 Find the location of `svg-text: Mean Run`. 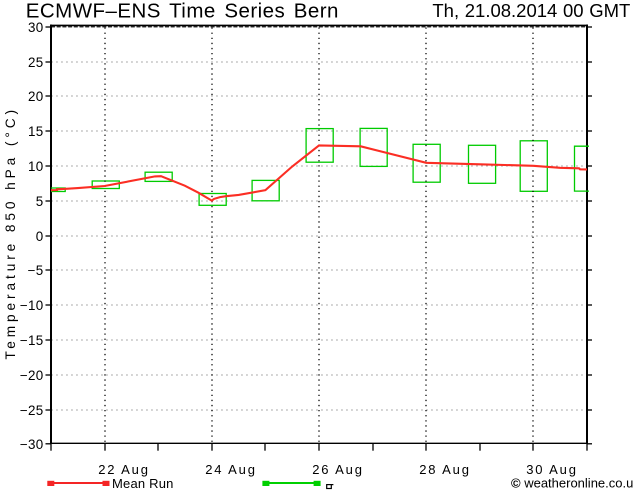

svg-text: Mean Run is located at coordinates (143, 483).